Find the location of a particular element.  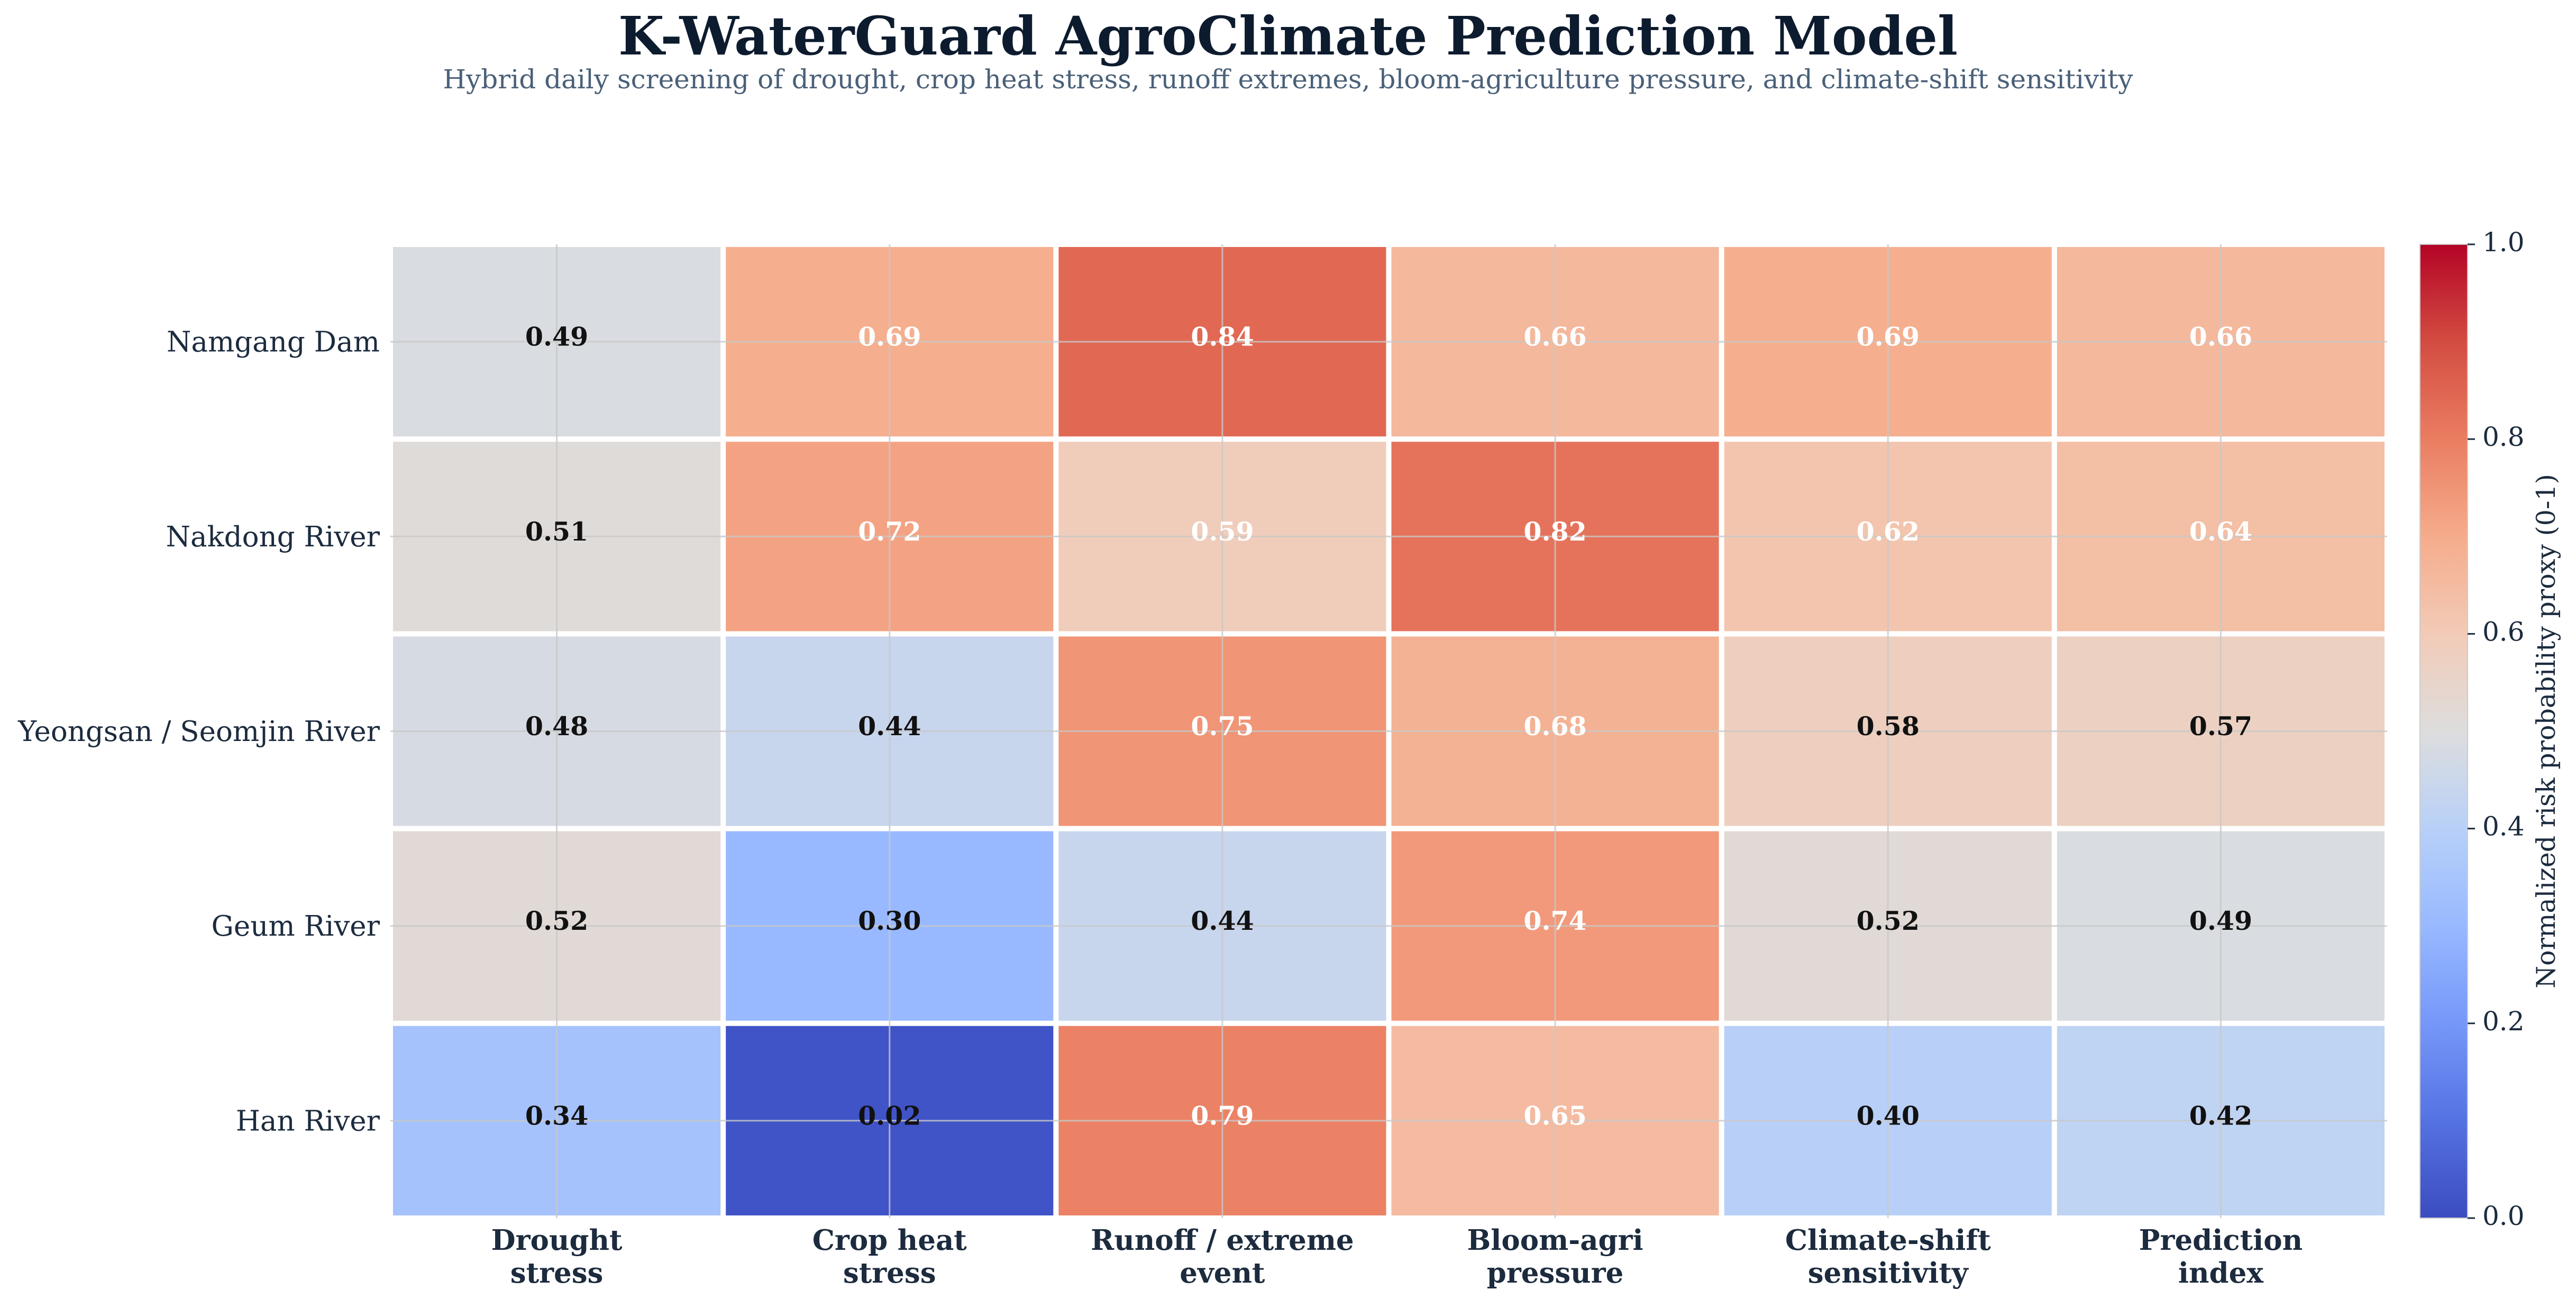

cell-value-label: 0.79 is located at coordinates (1223, 1115).